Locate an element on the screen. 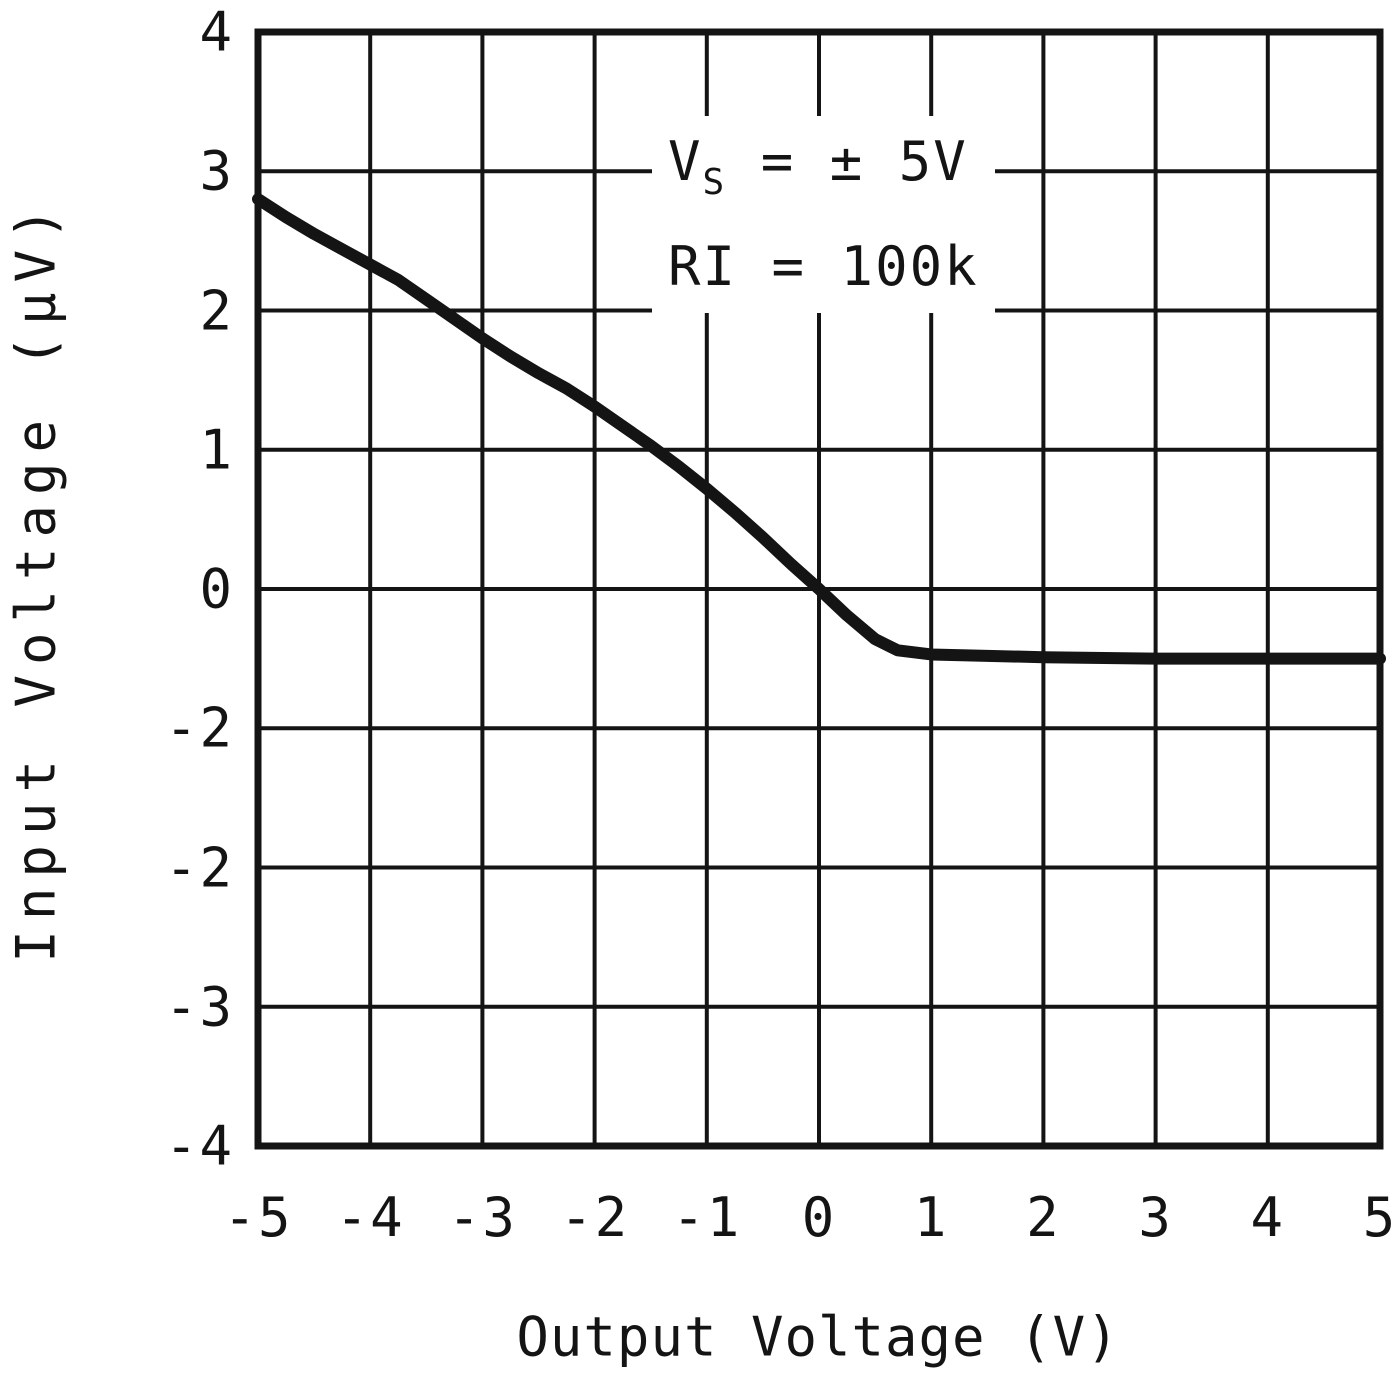 Image resolution: width=1400 pixels, height=1381 pixels. annotation-load-resistance-line: RI = 100k is located at coordinates (823, 266).